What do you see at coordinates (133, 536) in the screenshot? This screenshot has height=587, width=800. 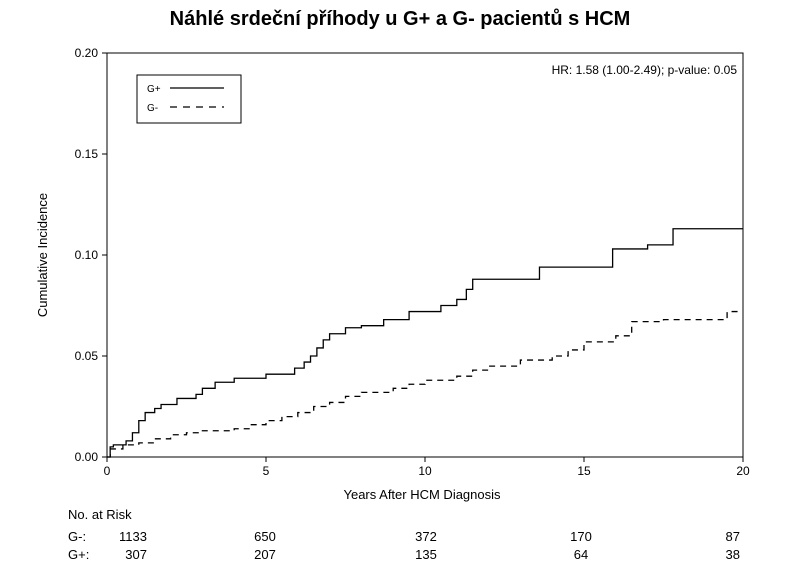 I see `risk-value: 1133` at bounding box center [133, 536].